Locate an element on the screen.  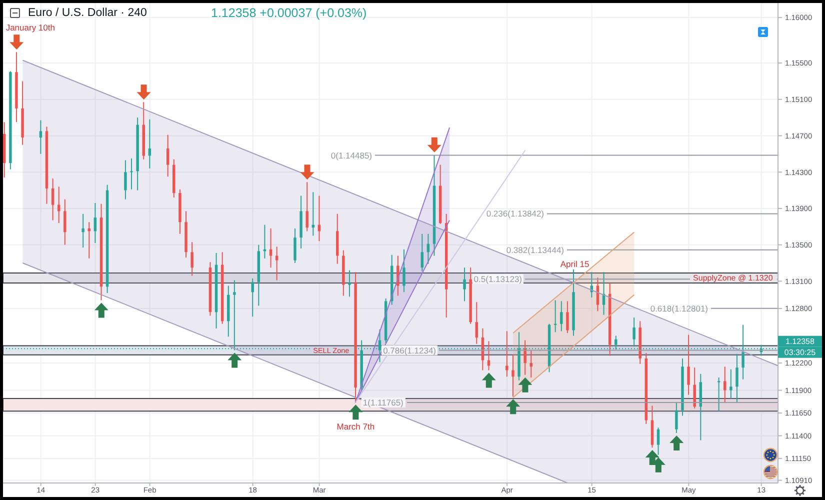
ref-line-label: 0.5(1.13123) is located at coordinates (498, 279).